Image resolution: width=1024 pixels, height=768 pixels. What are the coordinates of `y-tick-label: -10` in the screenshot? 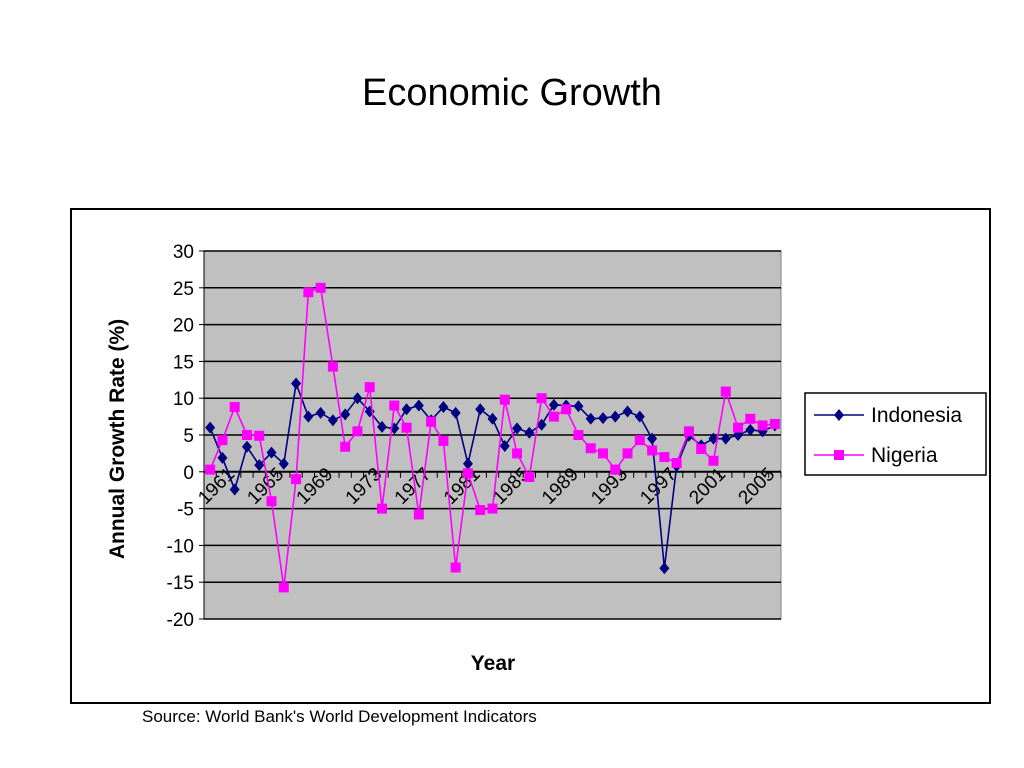 It's located at (180, 546).